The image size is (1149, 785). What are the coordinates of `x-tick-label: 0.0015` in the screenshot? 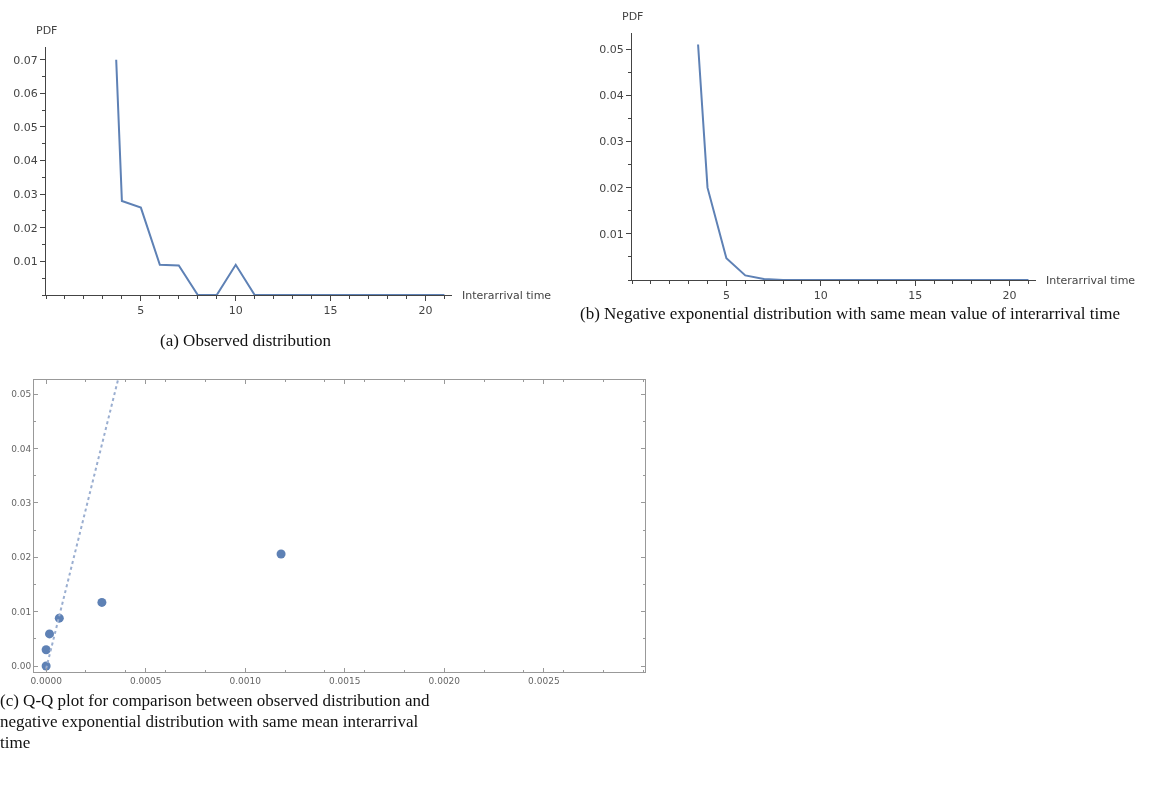 It's located at (345, 680).